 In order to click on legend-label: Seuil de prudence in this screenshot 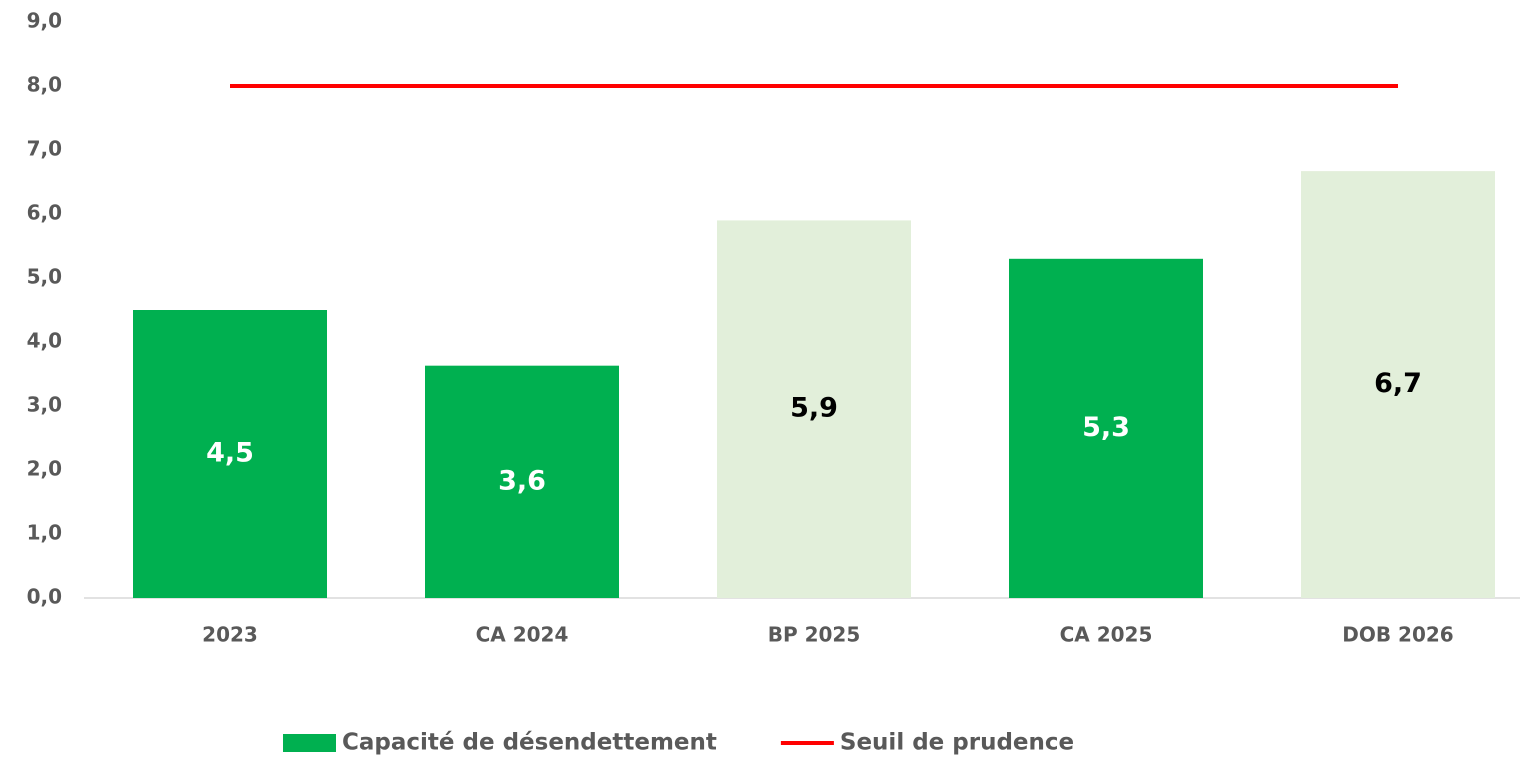, I will do `click(957, 743)`.